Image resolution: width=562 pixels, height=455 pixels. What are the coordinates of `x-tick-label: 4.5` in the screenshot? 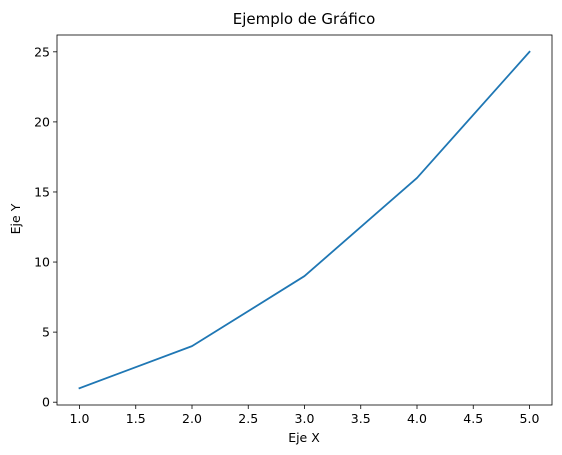 It's located at (473, 418).